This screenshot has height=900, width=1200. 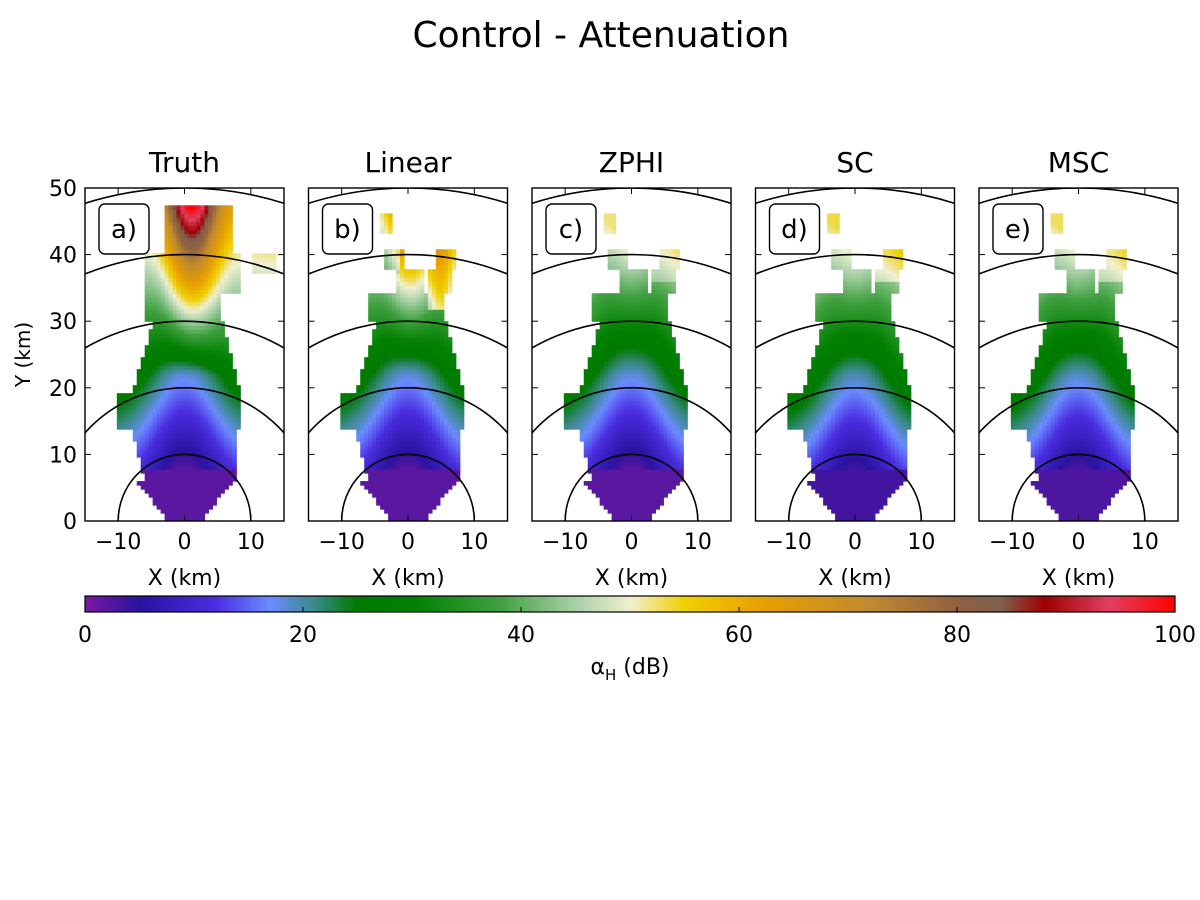 What do you see at coordinates (63, 455) in the screenshot?
I see `y-tick-label: 10` at bounding box center [63, 455].